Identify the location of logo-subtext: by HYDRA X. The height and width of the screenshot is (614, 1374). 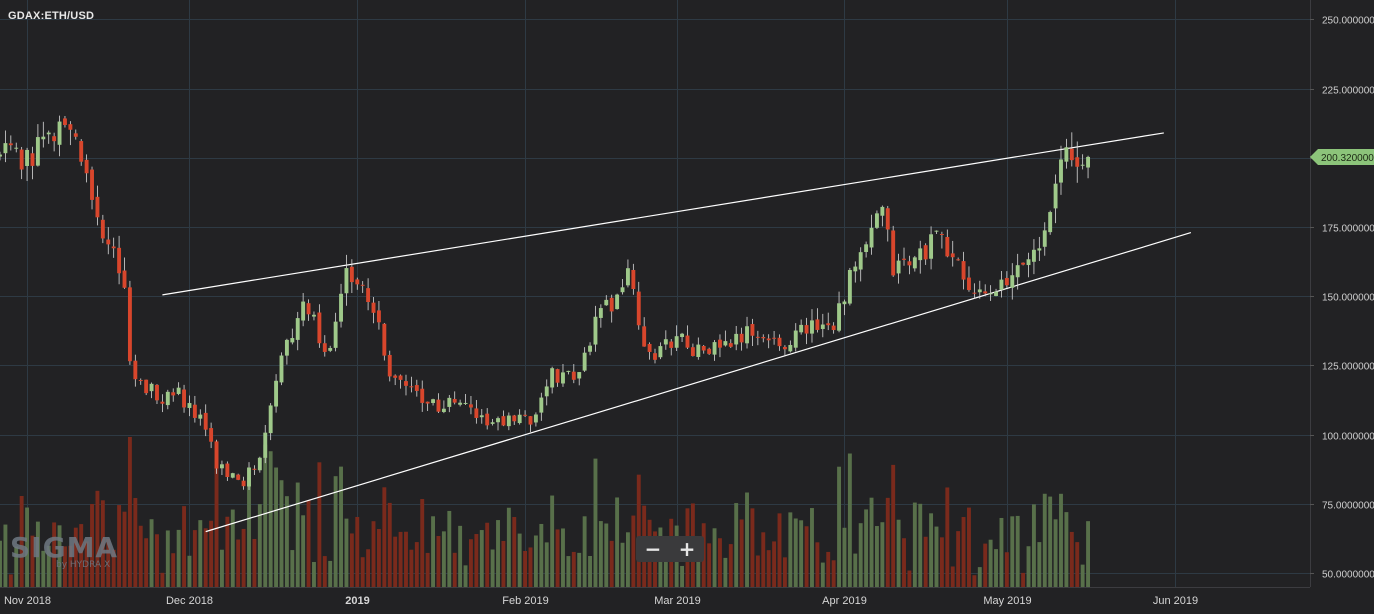
(83, 565).